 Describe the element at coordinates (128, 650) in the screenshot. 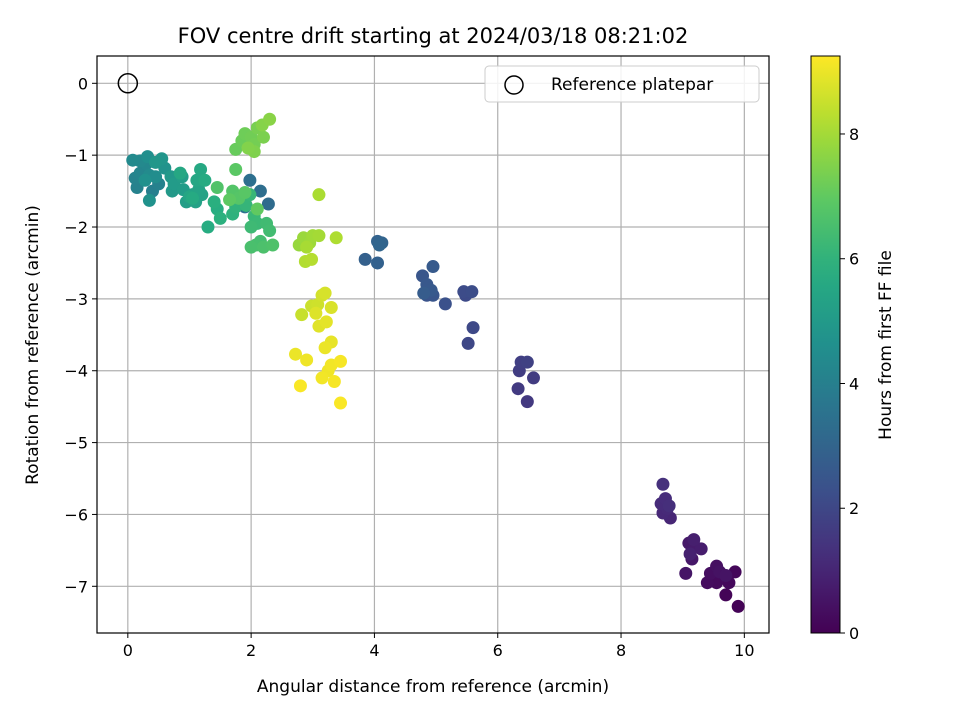

I see `x-tick-label: 0` at that location.